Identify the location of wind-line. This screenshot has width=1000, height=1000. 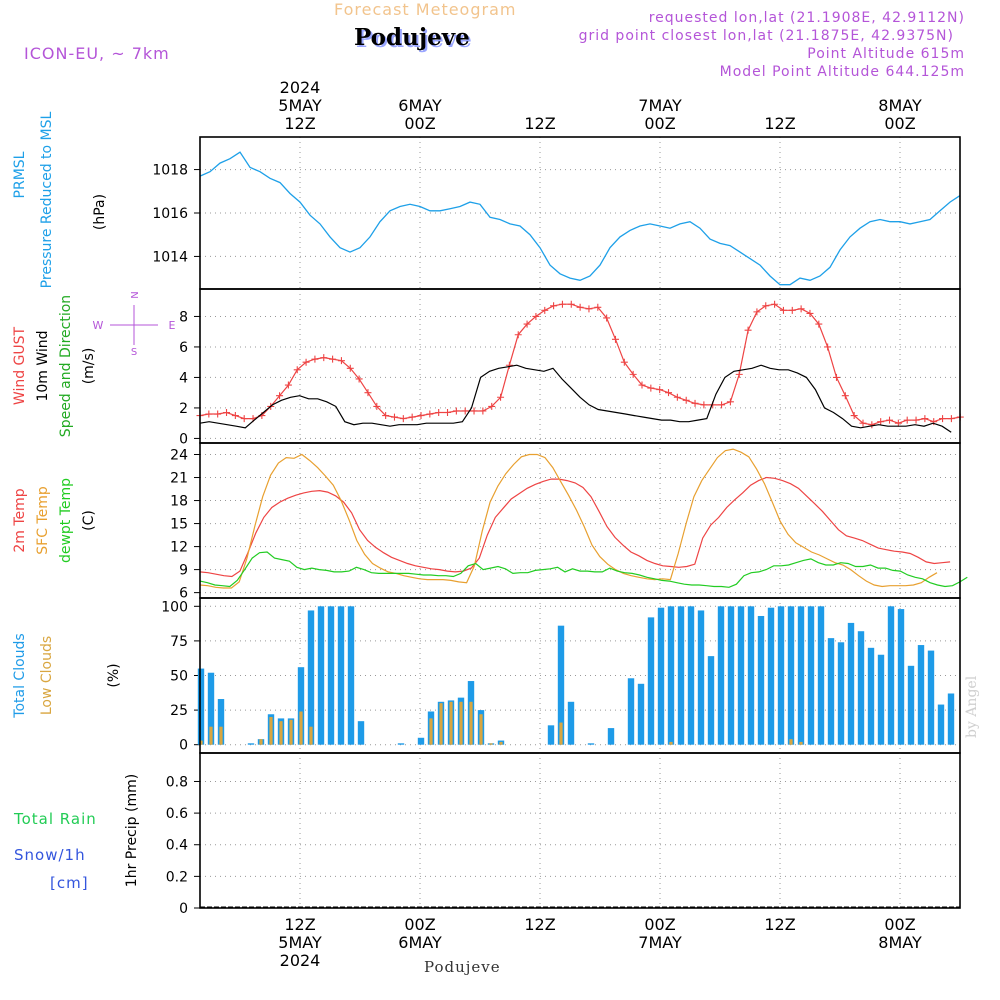
(575, 398).